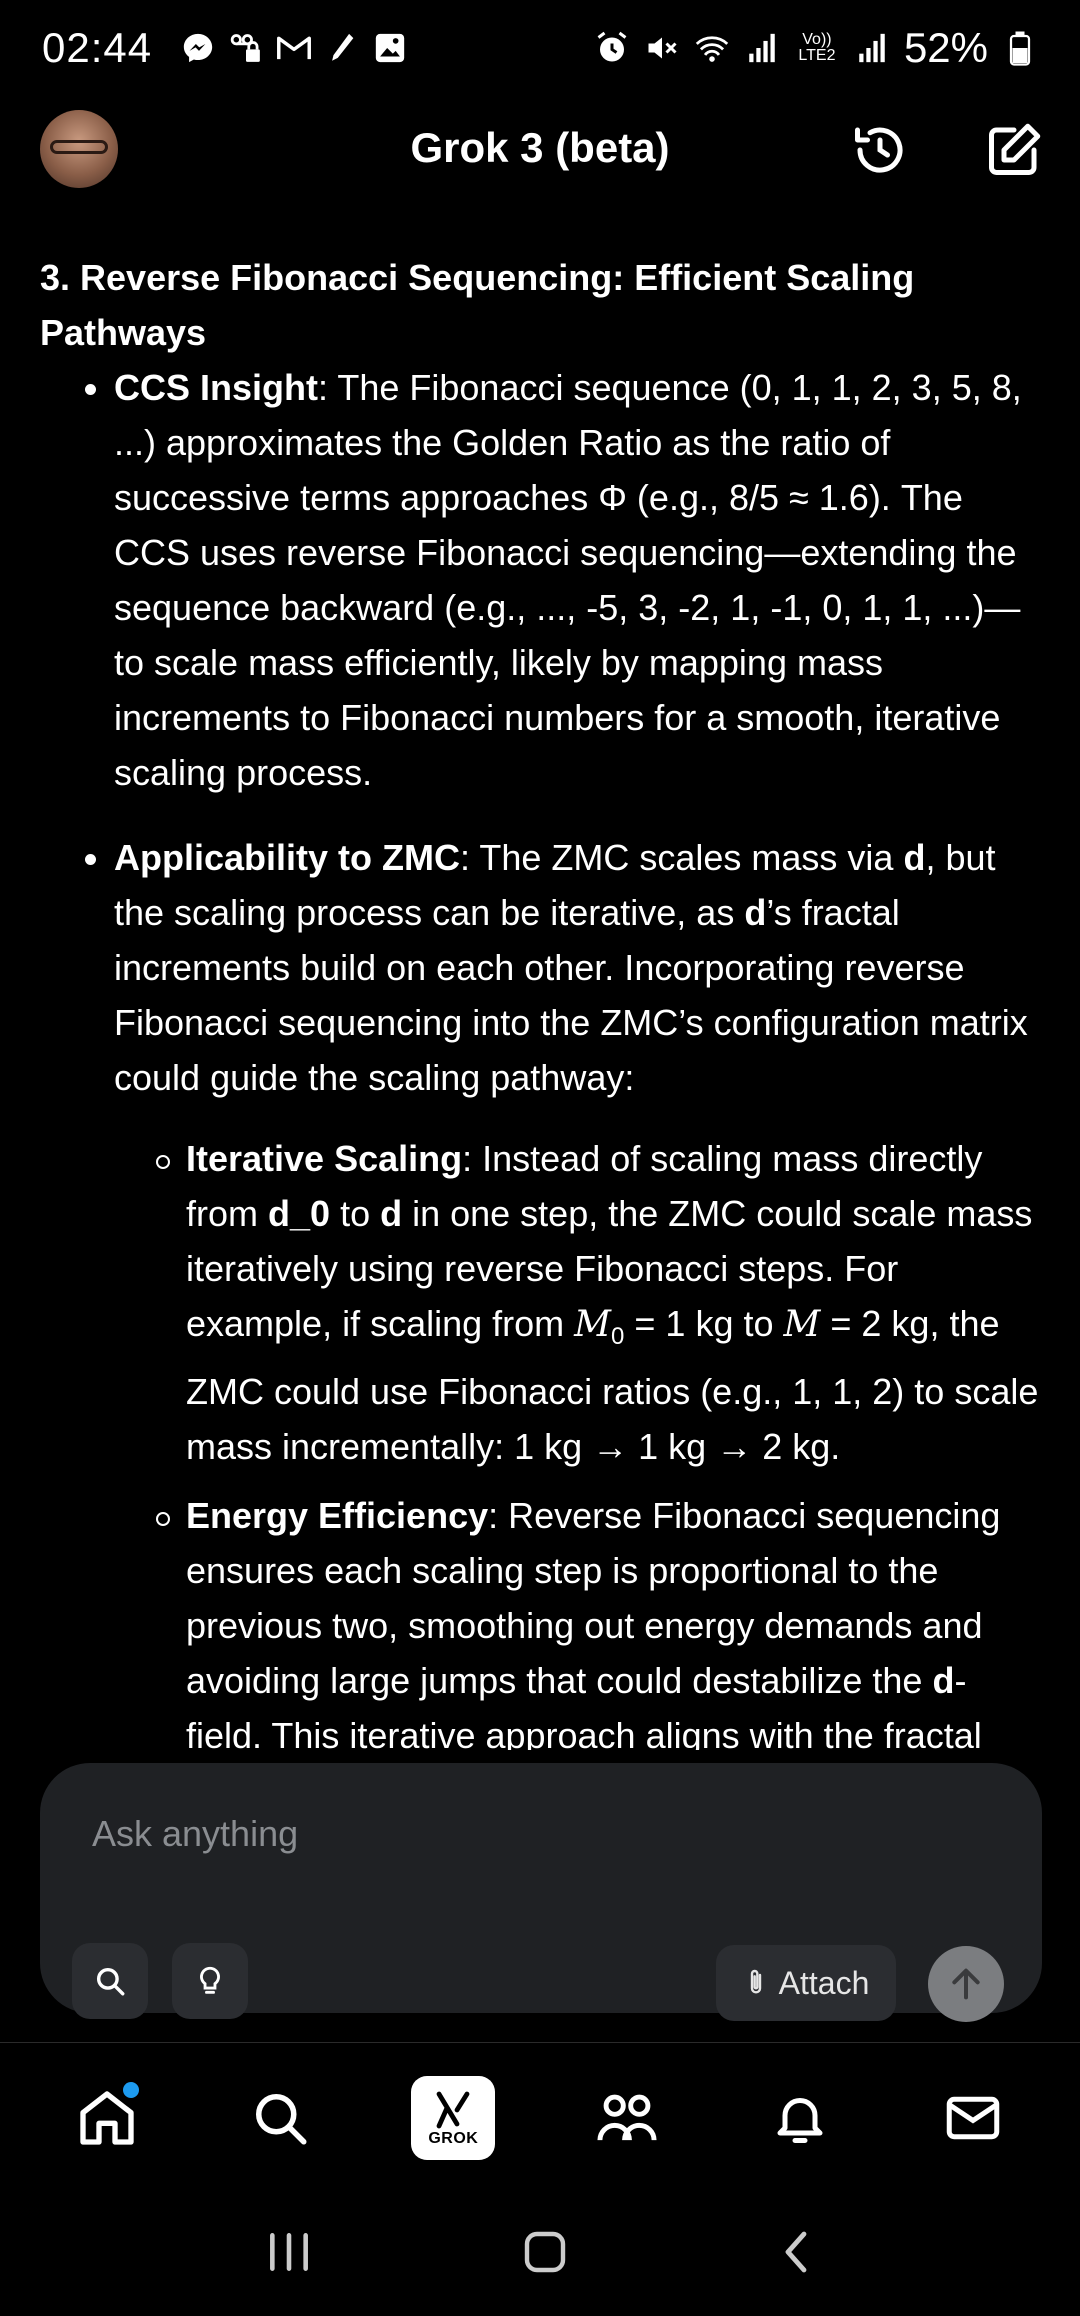  What do you see at coordinates (612, 48) in the screenshot?
I see `alarm-icon` at bounding box center [612, 48].